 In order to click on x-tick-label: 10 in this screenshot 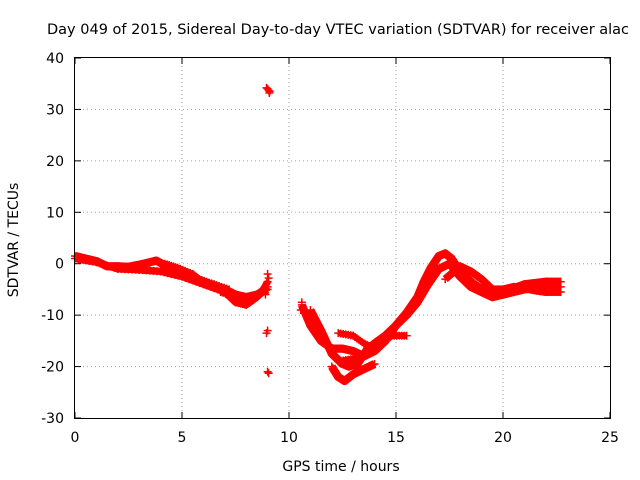, I will do `click(289, 438)`.